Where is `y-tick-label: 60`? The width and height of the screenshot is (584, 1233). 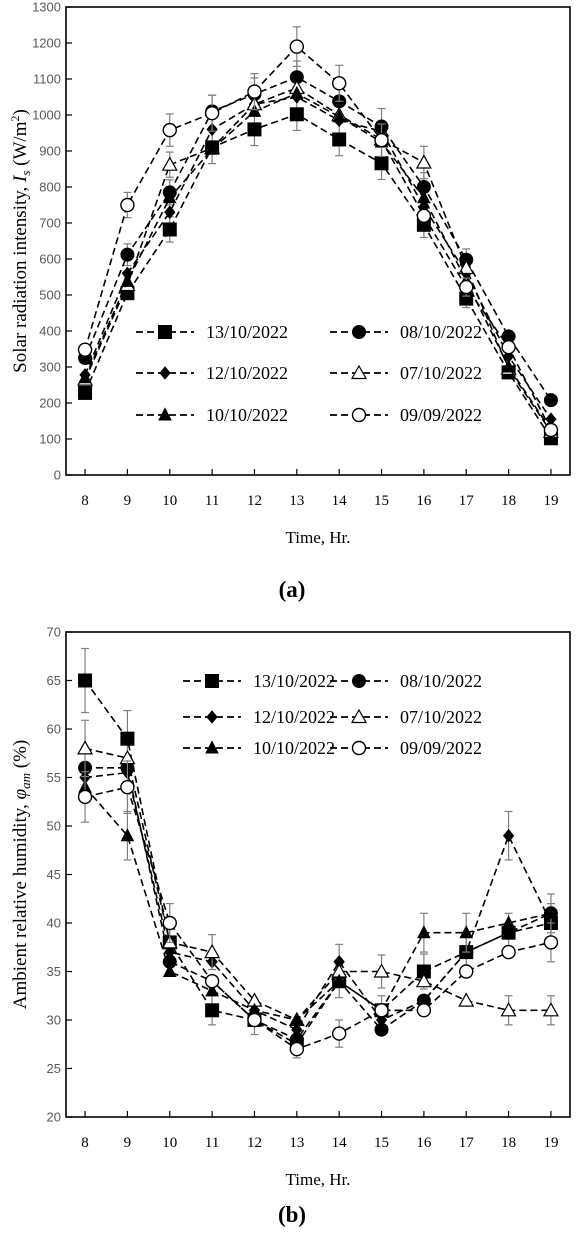
y-tick-label: 60 is located at coordinates (54, 729).